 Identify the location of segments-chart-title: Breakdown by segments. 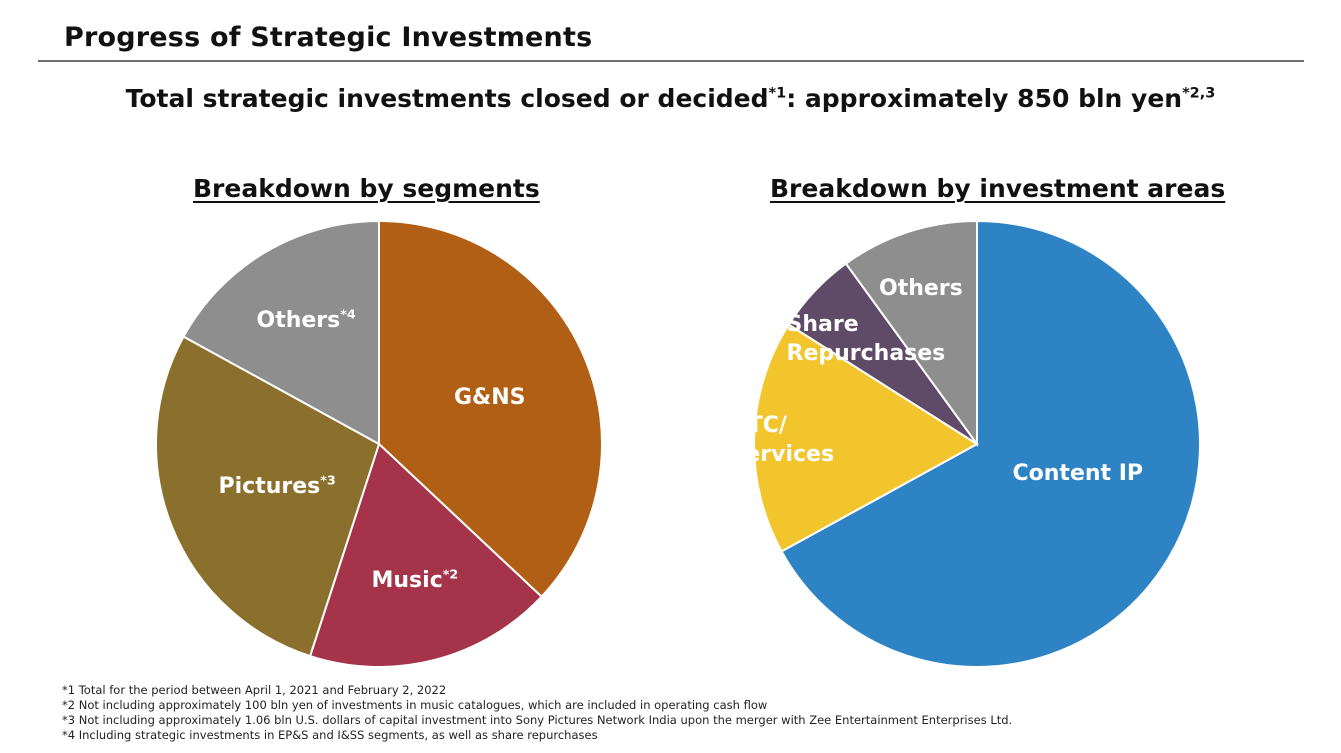
(366, 188).